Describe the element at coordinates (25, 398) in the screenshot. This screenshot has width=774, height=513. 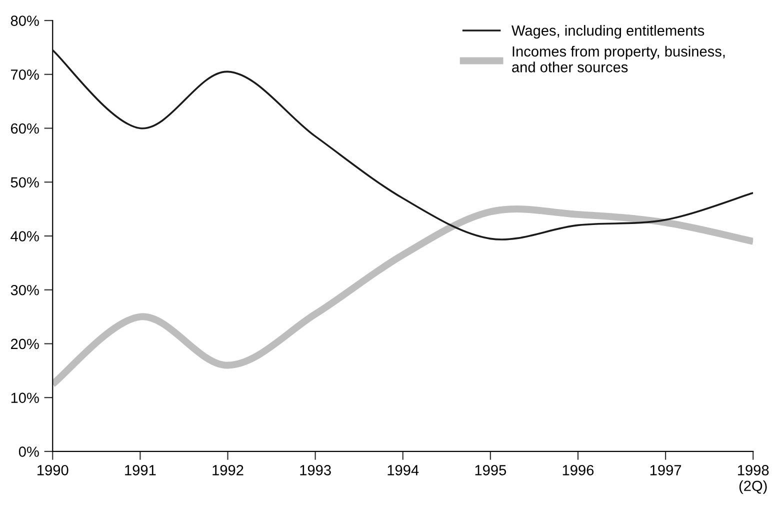
I see `y-tick-label: 10%` at that location.